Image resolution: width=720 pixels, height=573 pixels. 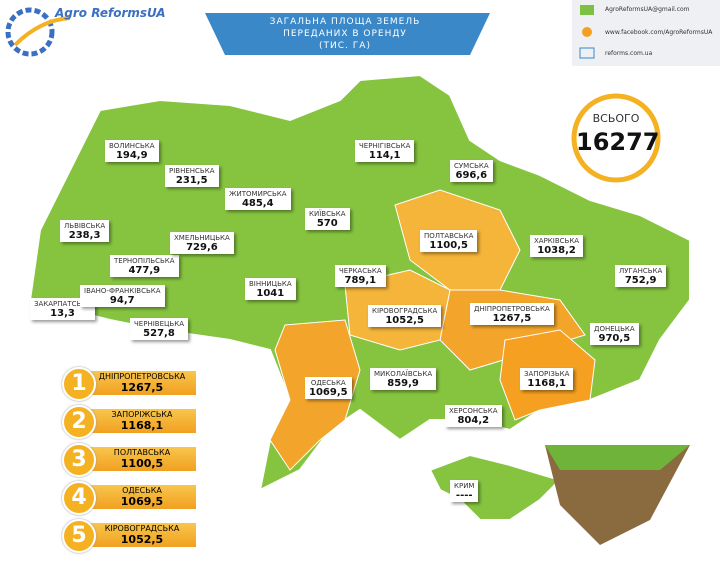 I want to click on rank-item: ПОЛТАВСЬКА 1100,5 3, so click(x=129, y=460).